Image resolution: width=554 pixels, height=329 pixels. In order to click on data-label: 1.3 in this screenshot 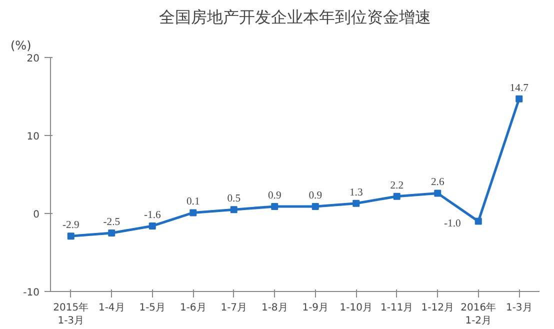, I will do `click(356, 192)`.